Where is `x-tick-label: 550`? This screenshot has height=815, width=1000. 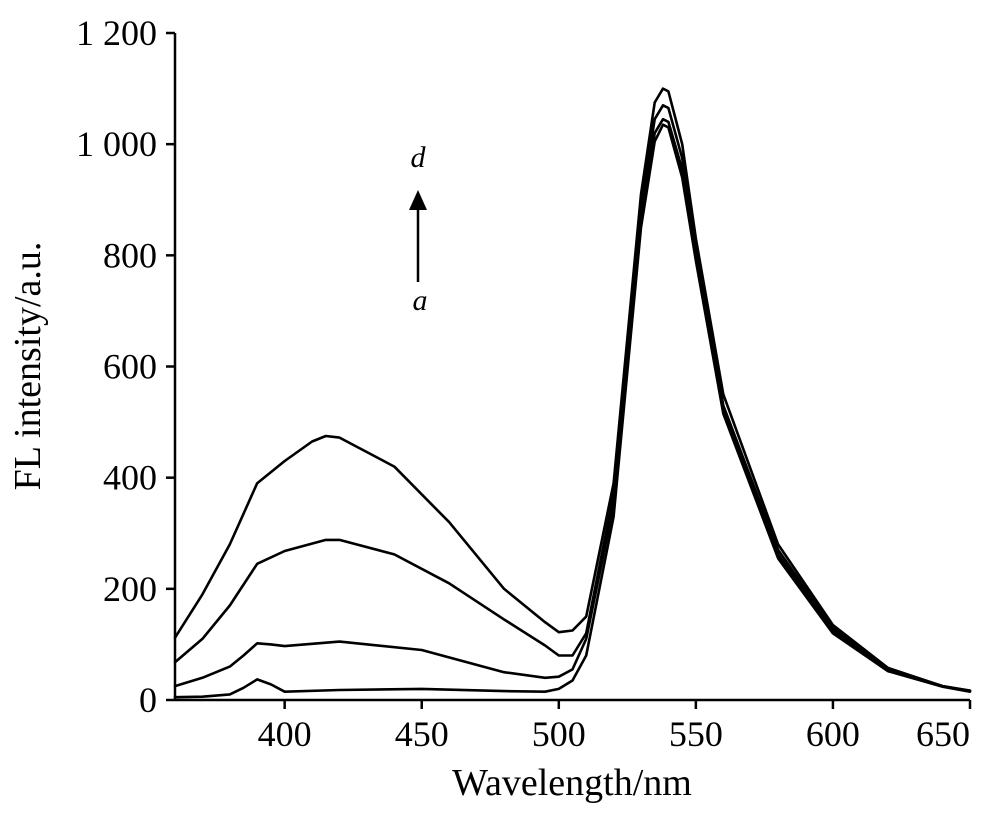 x-tick-label: 550 is located at coordinates (696, 734).